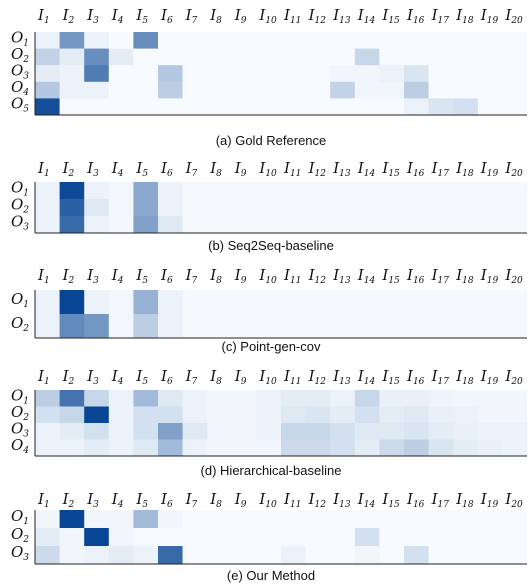 The image size is (532, 588). What do you see at coordinates (366, 276) in the screenshot?
I see `column-label-i14: I14` at bounding box center [366, 276].